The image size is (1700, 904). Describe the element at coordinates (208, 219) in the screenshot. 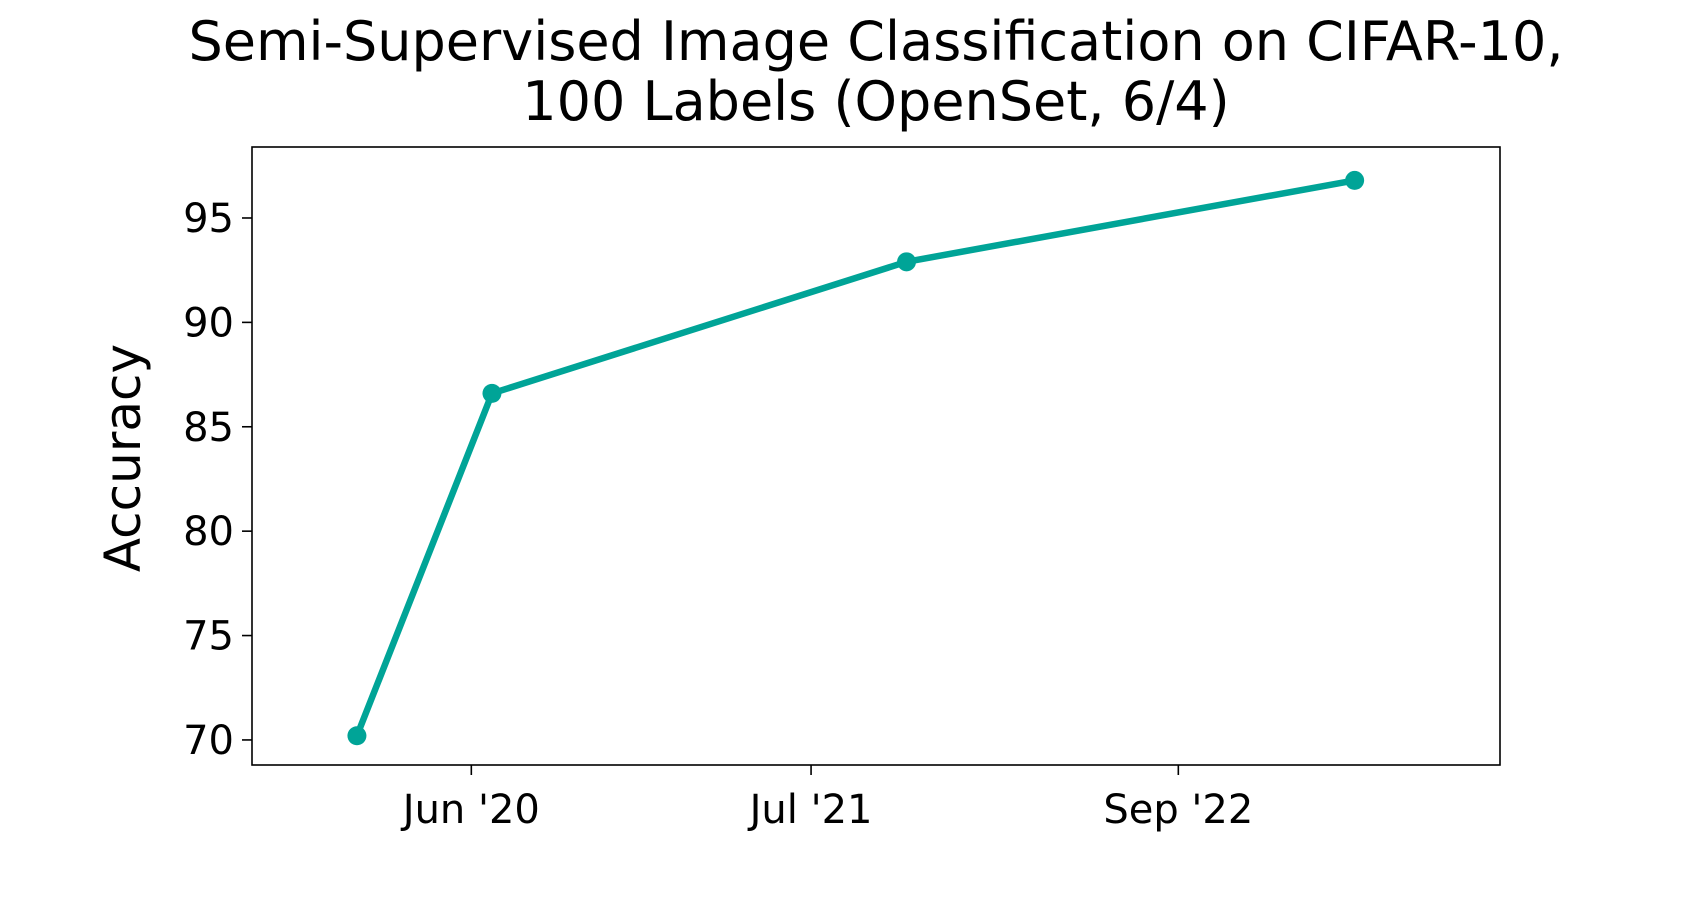

I see `y-tick-label: 95` at that location.